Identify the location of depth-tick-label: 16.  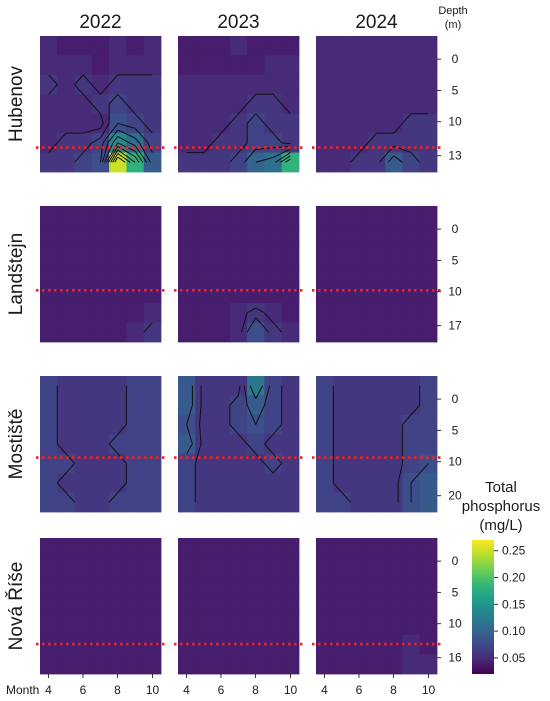
(455, 658).